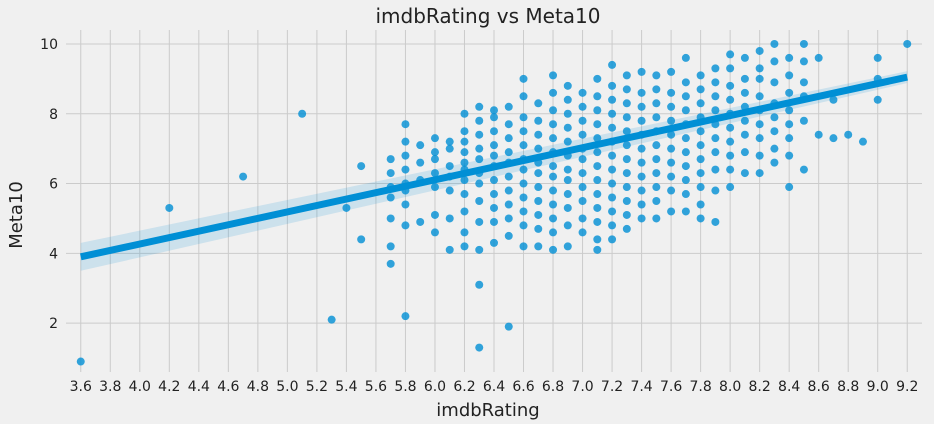 The height and width of the screenshot is (424, 934). What do you see at coordinates (110, 387) in the screenshot?
I see `x-tick-label: 3.8` at bounding box center [110, 387].